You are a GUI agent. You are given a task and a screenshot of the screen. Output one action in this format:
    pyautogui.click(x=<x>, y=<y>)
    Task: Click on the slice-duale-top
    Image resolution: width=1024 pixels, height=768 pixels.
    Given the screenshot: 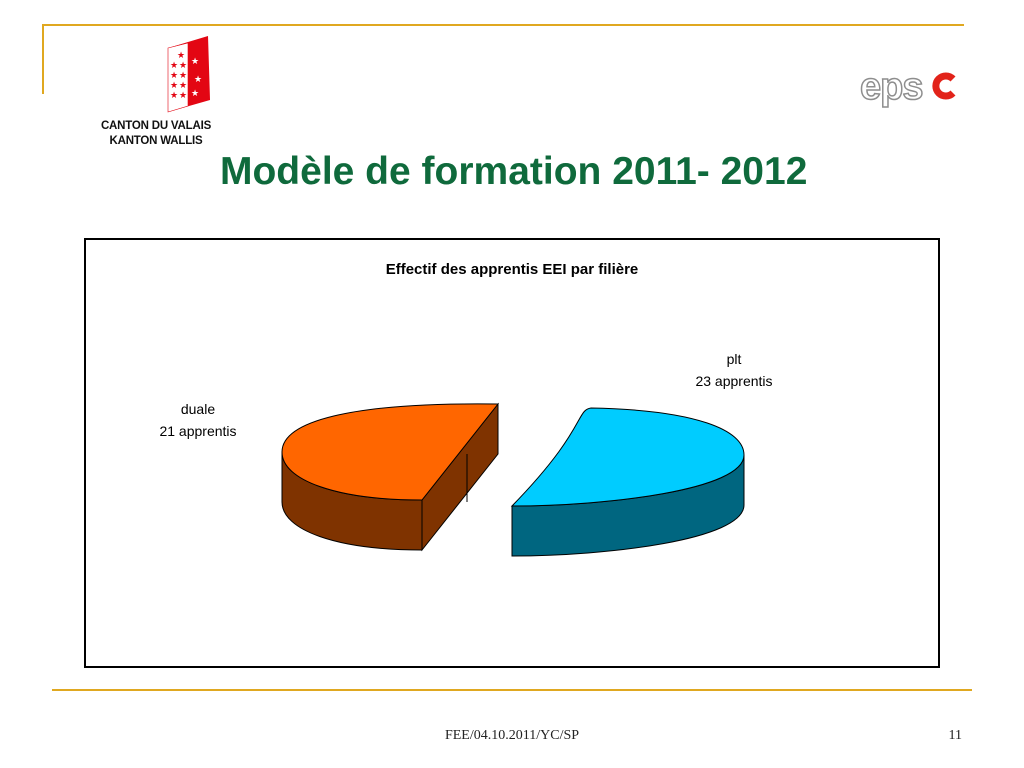 What is the action you would take?
    pyautogui.click(x=390, y=452)
    